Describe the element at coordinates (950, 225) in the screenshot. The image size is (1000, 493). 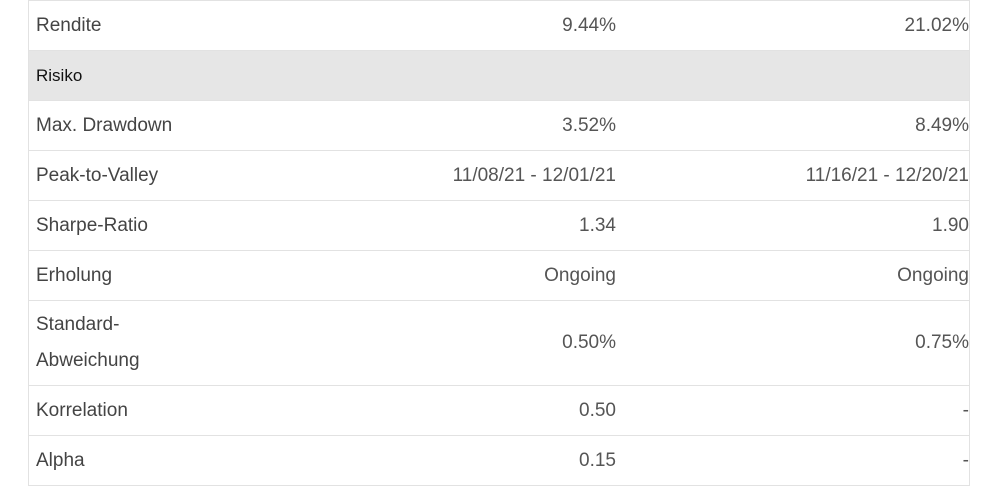
I see `value-cell: 1.90` at that location.